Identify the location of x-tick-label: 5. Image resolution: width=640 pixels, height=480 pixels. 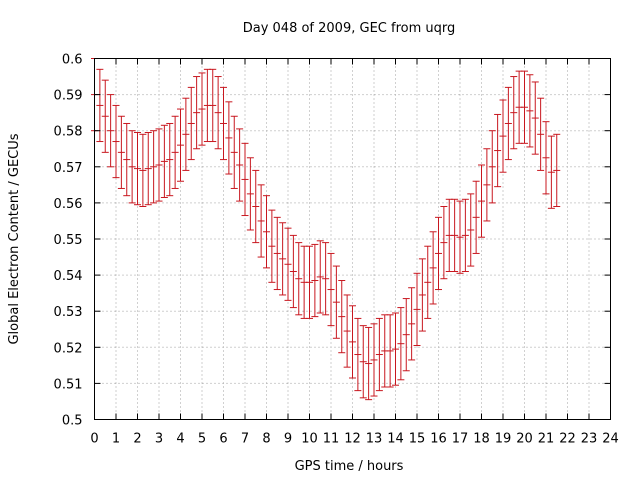
(202, 439).